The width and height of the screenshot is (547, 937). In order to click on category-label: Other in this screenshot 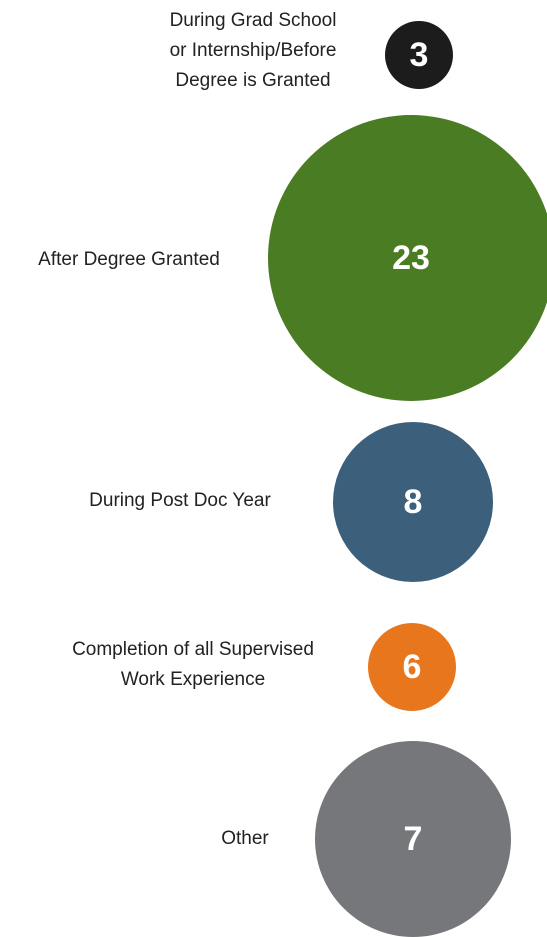, I will do `click(245, 838)`.